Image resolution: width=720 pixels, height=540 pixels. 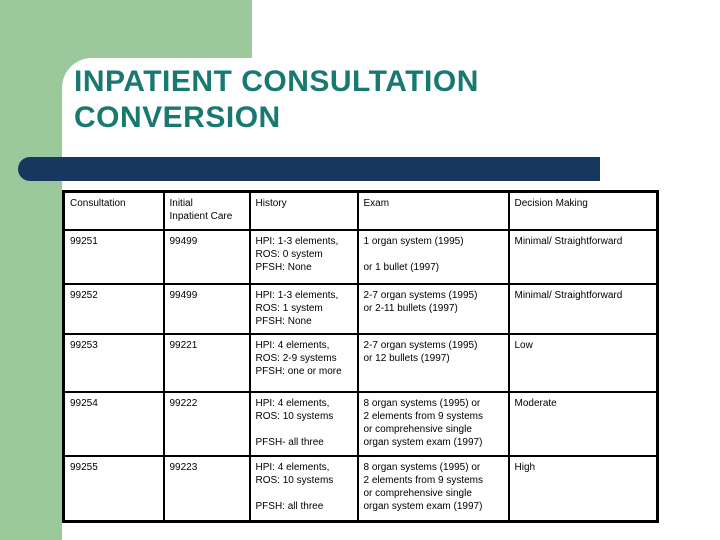 I want to click on cell-decision-making: High, so click(x=583, y=488).